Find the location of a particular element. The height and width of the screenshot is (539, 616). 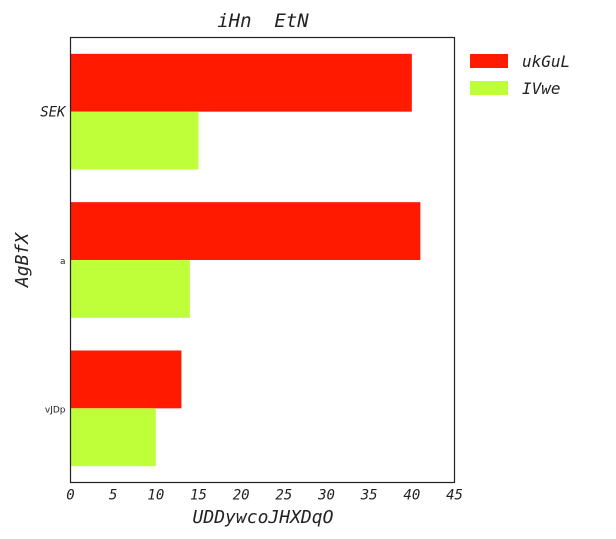

chart-title: iHn EtN is located at coordinates (263, 21).